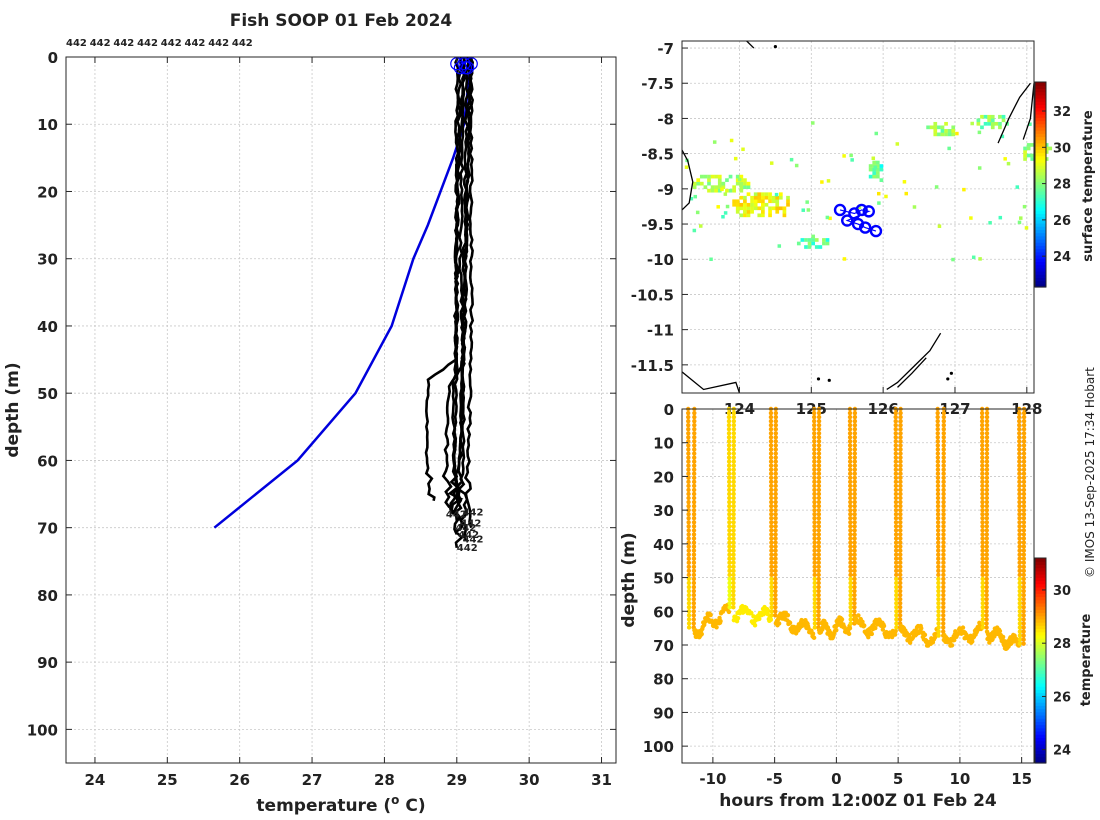 This screenshot has height=820, width=1100. Describe the element at coordinates (1021, 779) in the screenshot. I see `depth-time-x-tick-label: 15` at that location.